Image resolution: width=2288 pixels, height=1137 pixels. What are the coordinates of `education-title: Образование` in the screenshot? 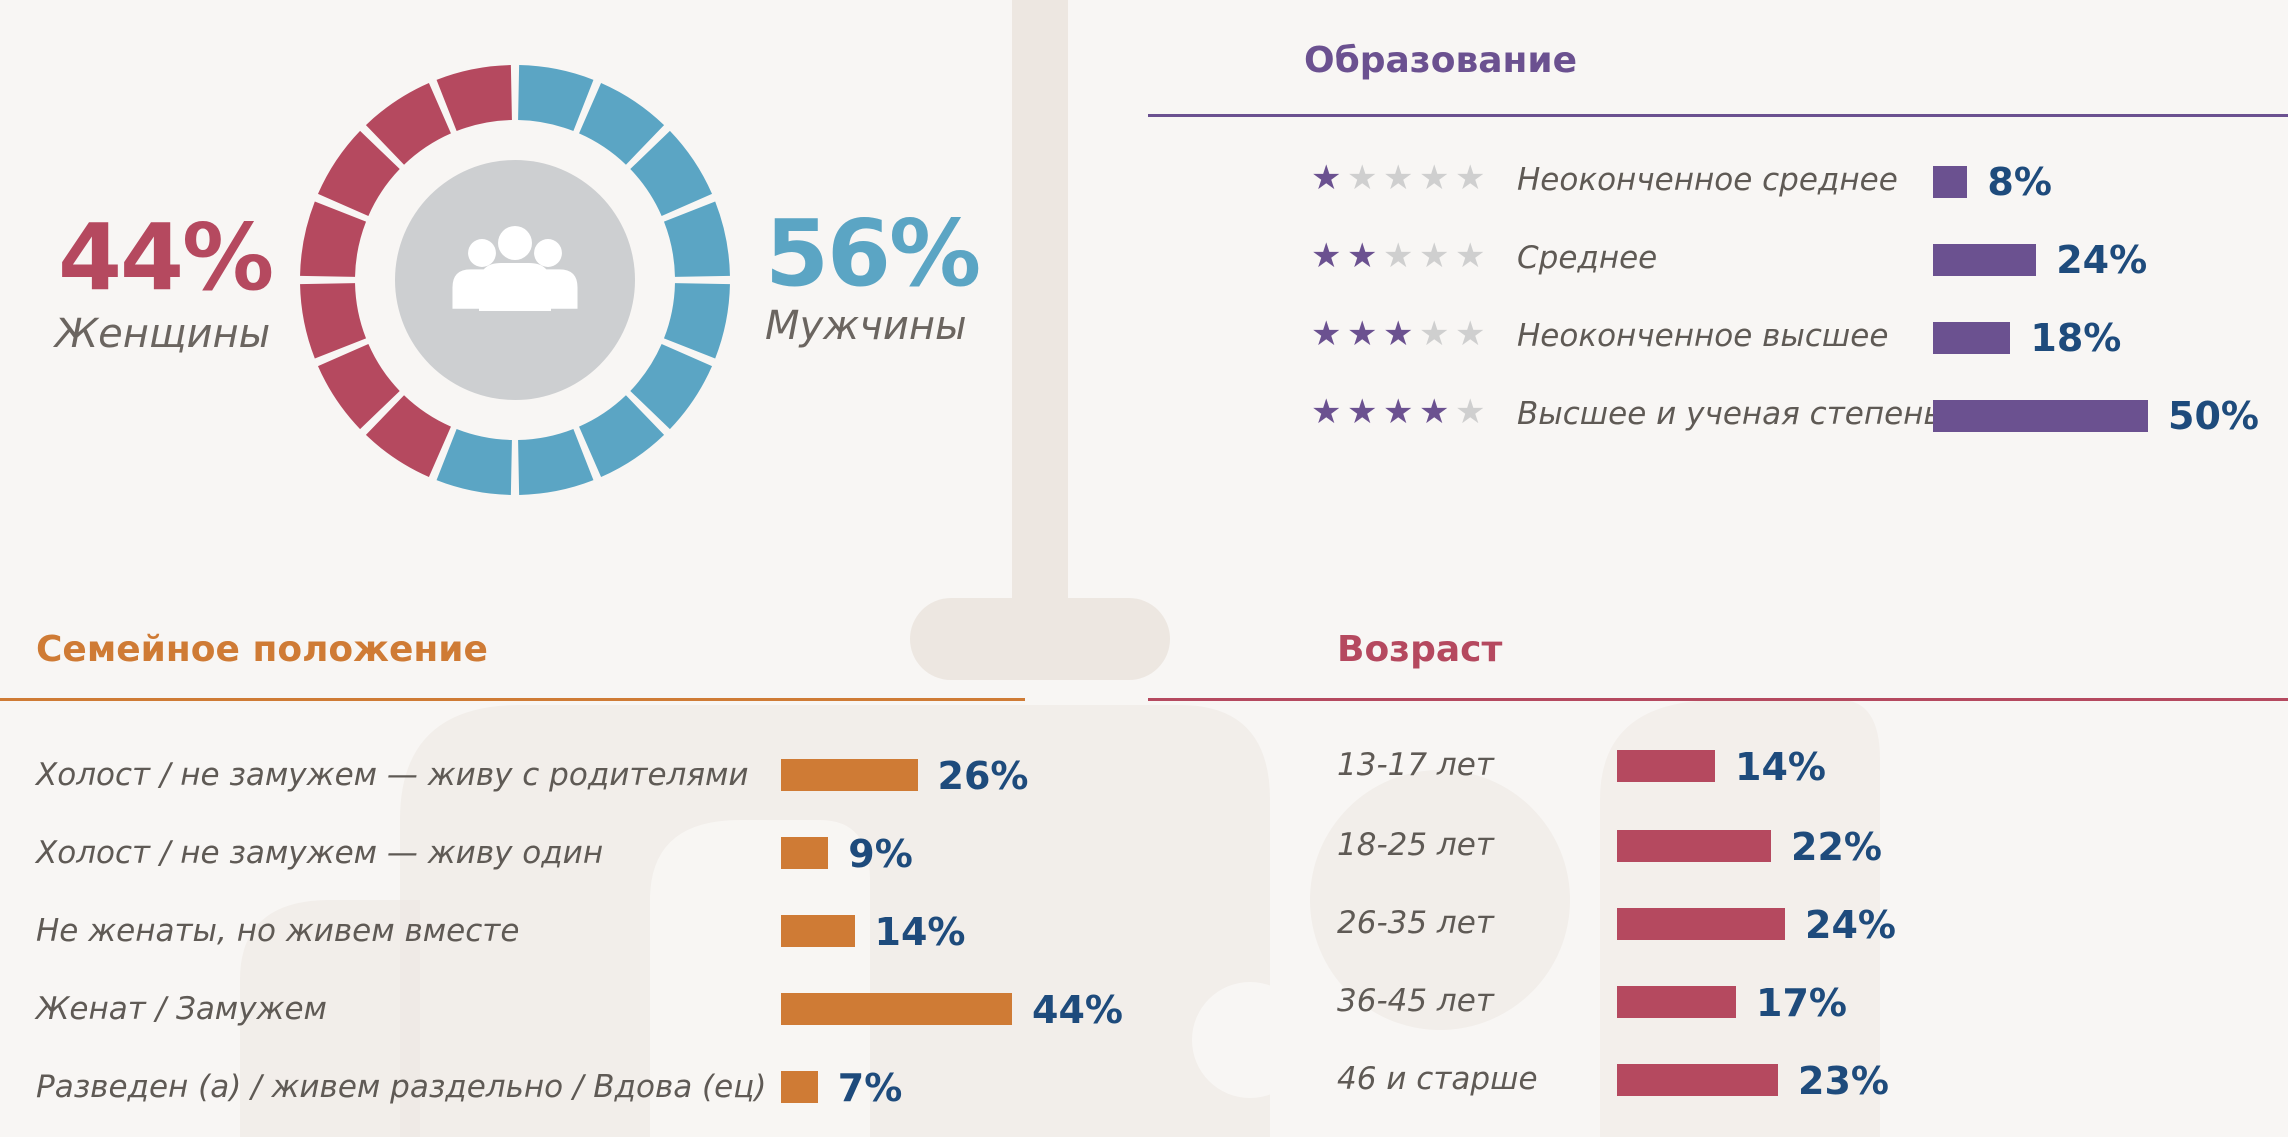 It's located at (1441, 60).